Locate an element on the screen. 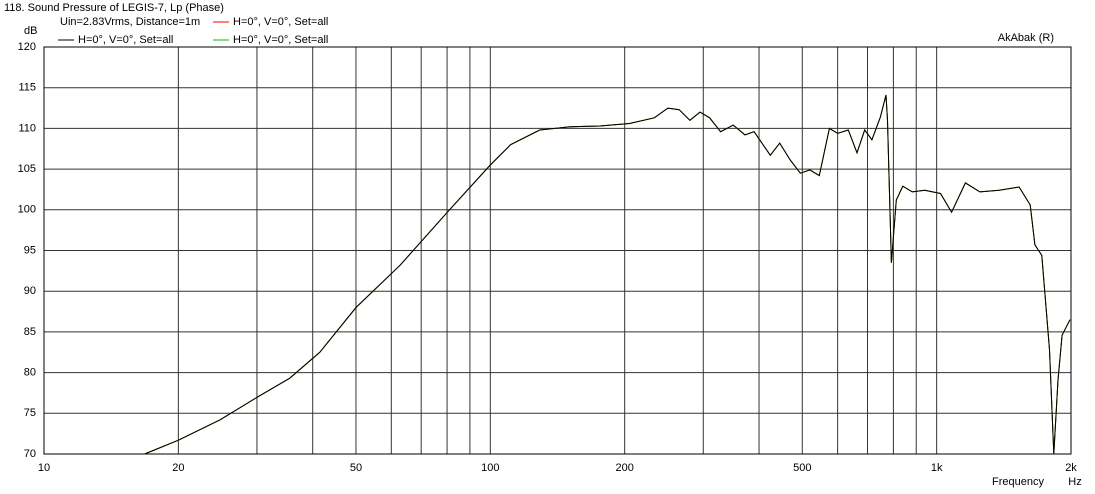  y-tick-label: 110 is located at coordinates (27, 128).